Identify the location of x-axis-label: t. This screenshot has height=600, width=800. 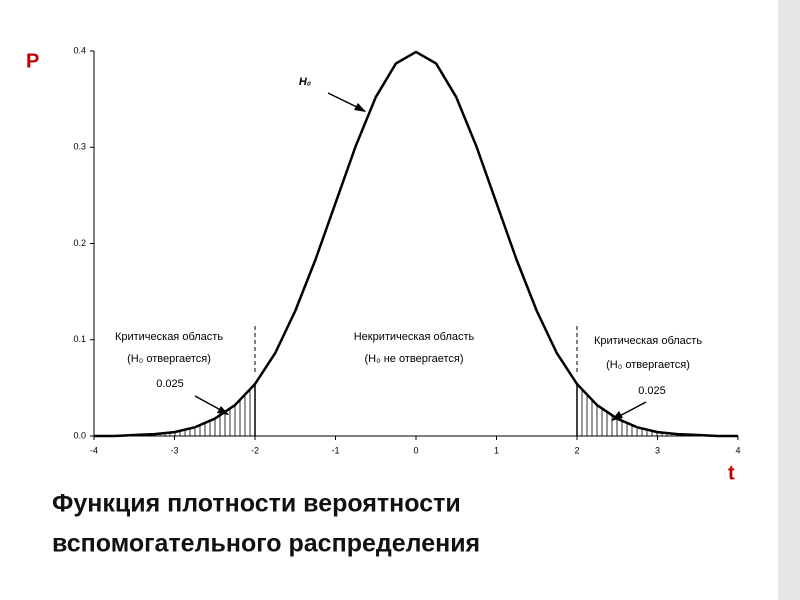
(731, 473).